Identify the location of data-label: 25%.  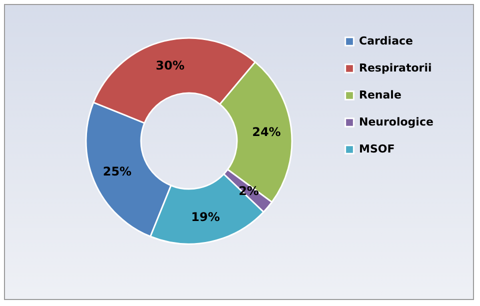
(117, 171).